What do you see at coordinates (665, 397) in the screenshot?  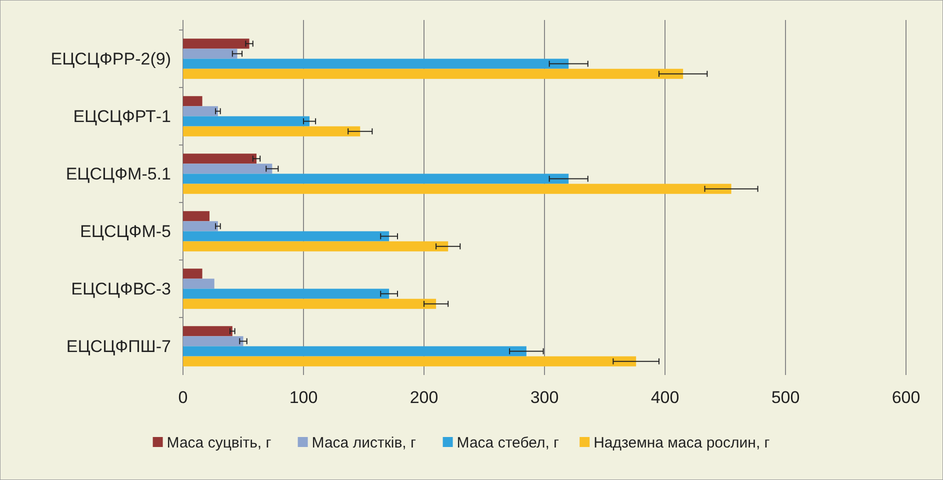 I see `x-tick-label: 400` at bounding box center [665, 397].